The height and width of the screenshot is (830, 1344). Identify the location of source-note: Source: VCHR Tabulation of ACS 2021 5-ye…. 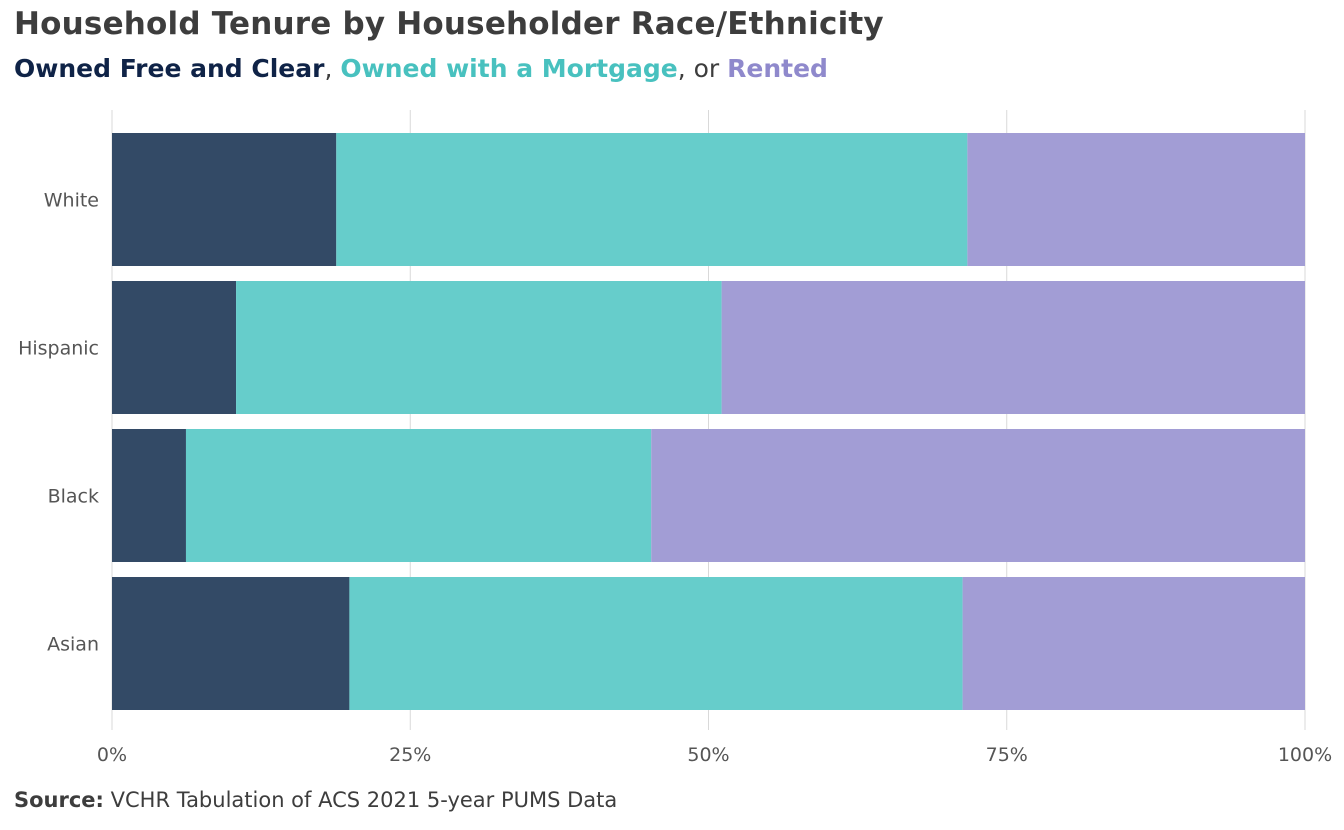
(315, 800).